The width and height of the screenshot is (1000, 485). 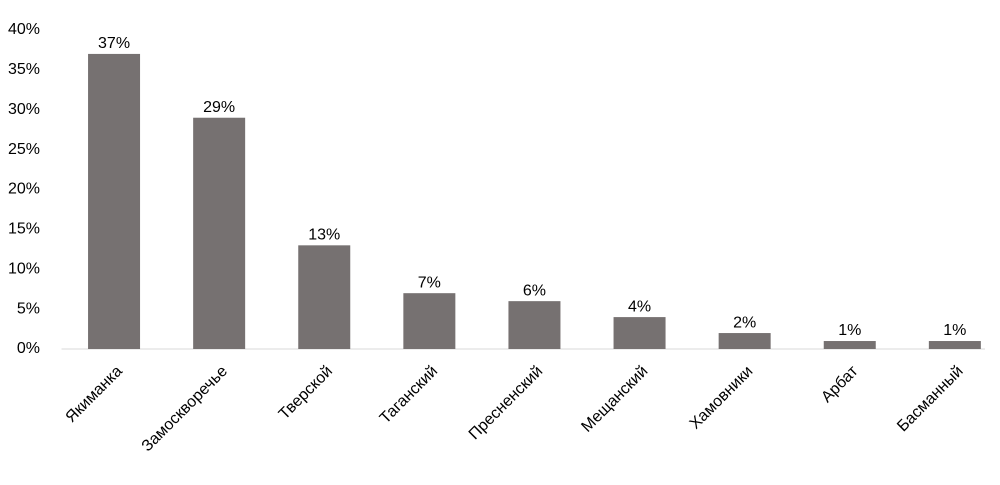 I want to click on x-tick-label: Басманный, so click(x=930, y=399).